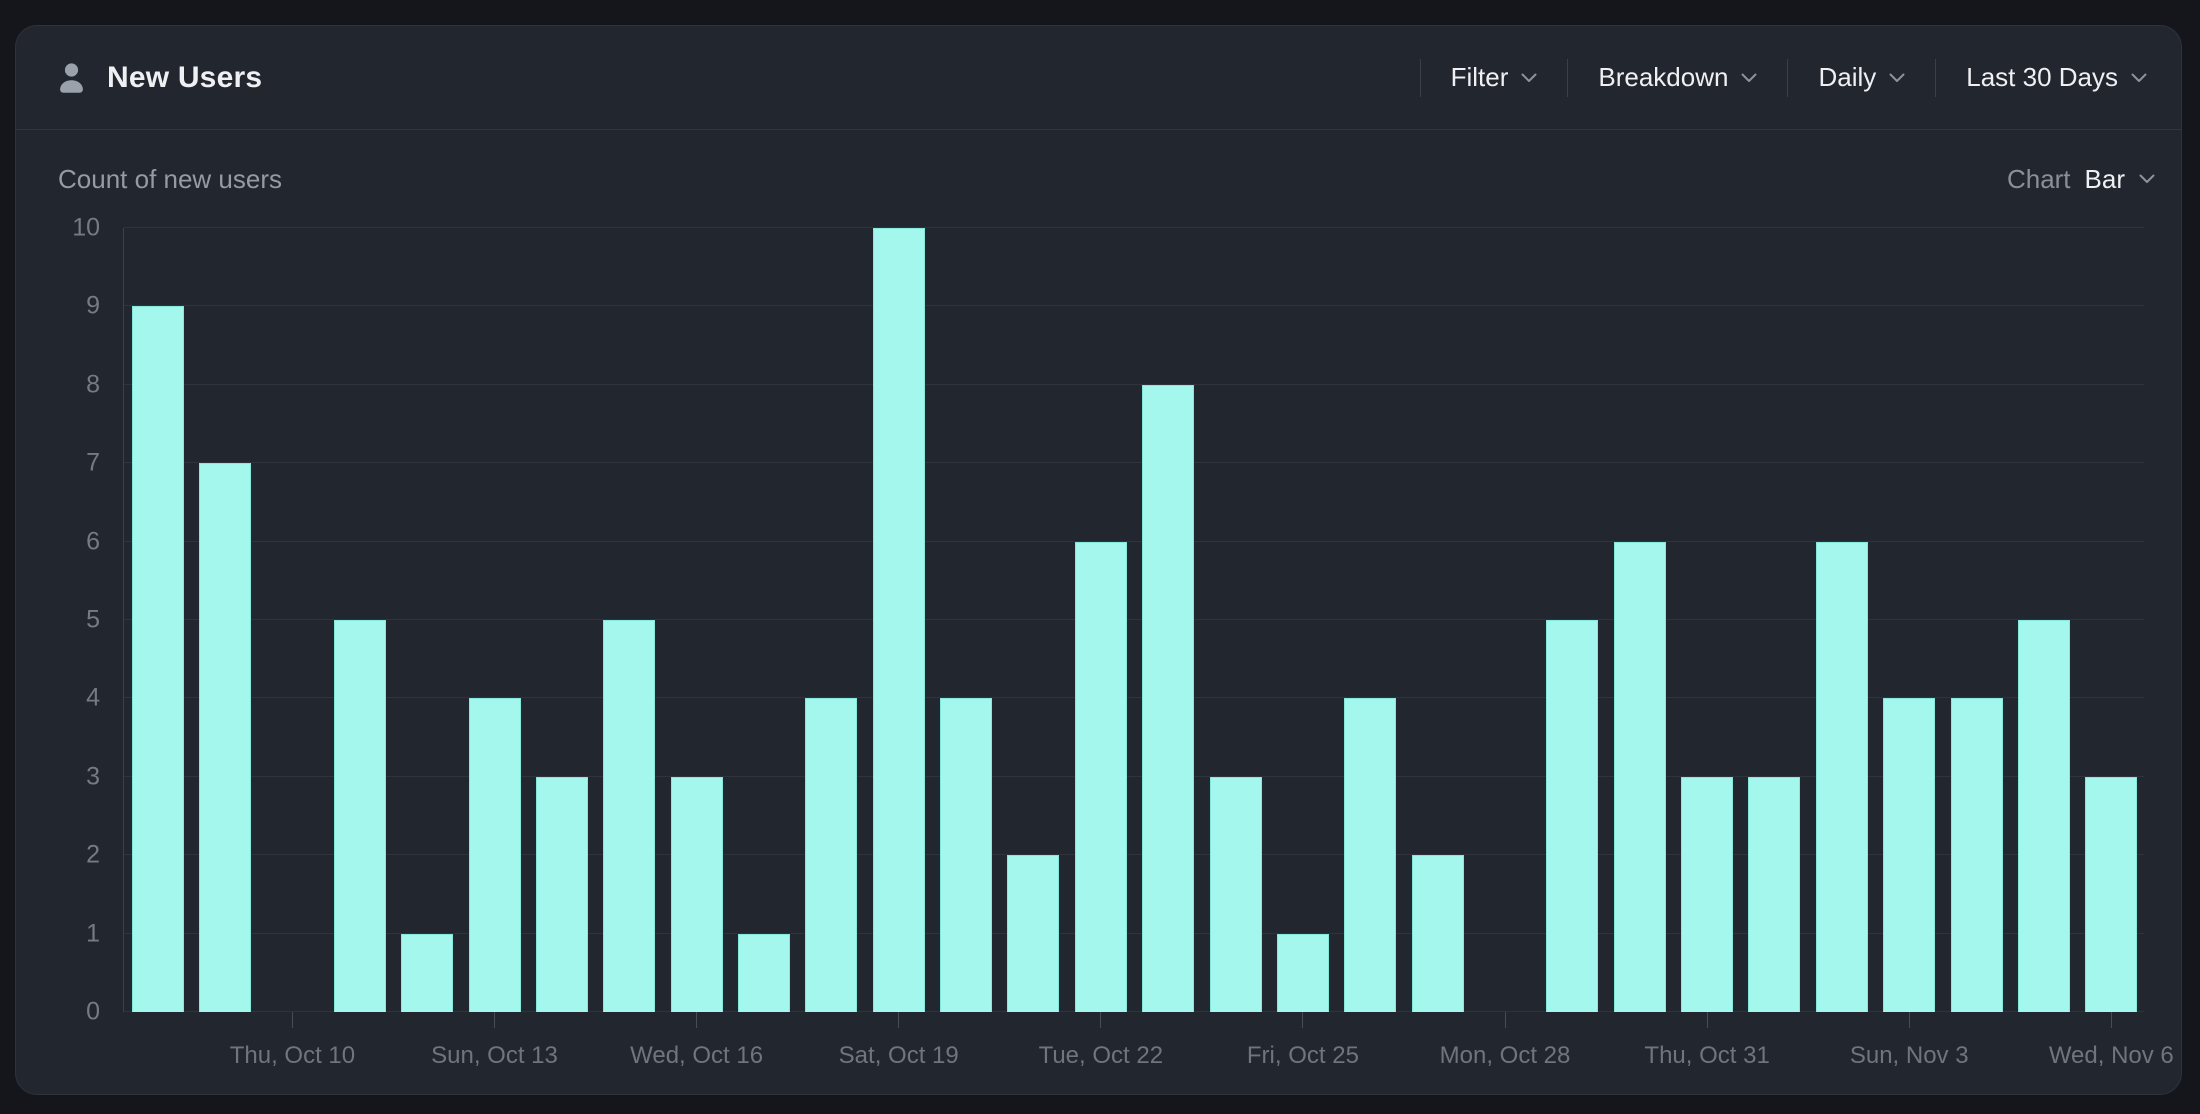  Describe the element at coordinates (93, 305) in the screenshot. I see `y-axis-label: 9` at that location.